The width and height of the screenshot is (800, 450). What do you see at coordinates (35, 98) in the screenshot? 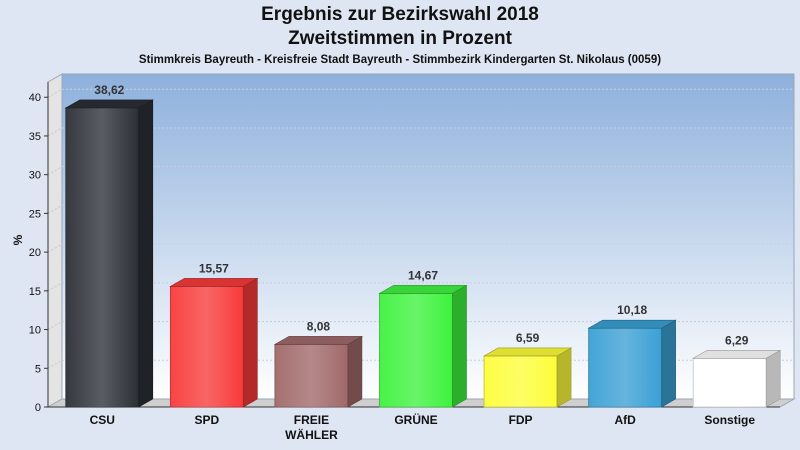
I see `y-tick-label: 40` at bounding box center [35, 98].